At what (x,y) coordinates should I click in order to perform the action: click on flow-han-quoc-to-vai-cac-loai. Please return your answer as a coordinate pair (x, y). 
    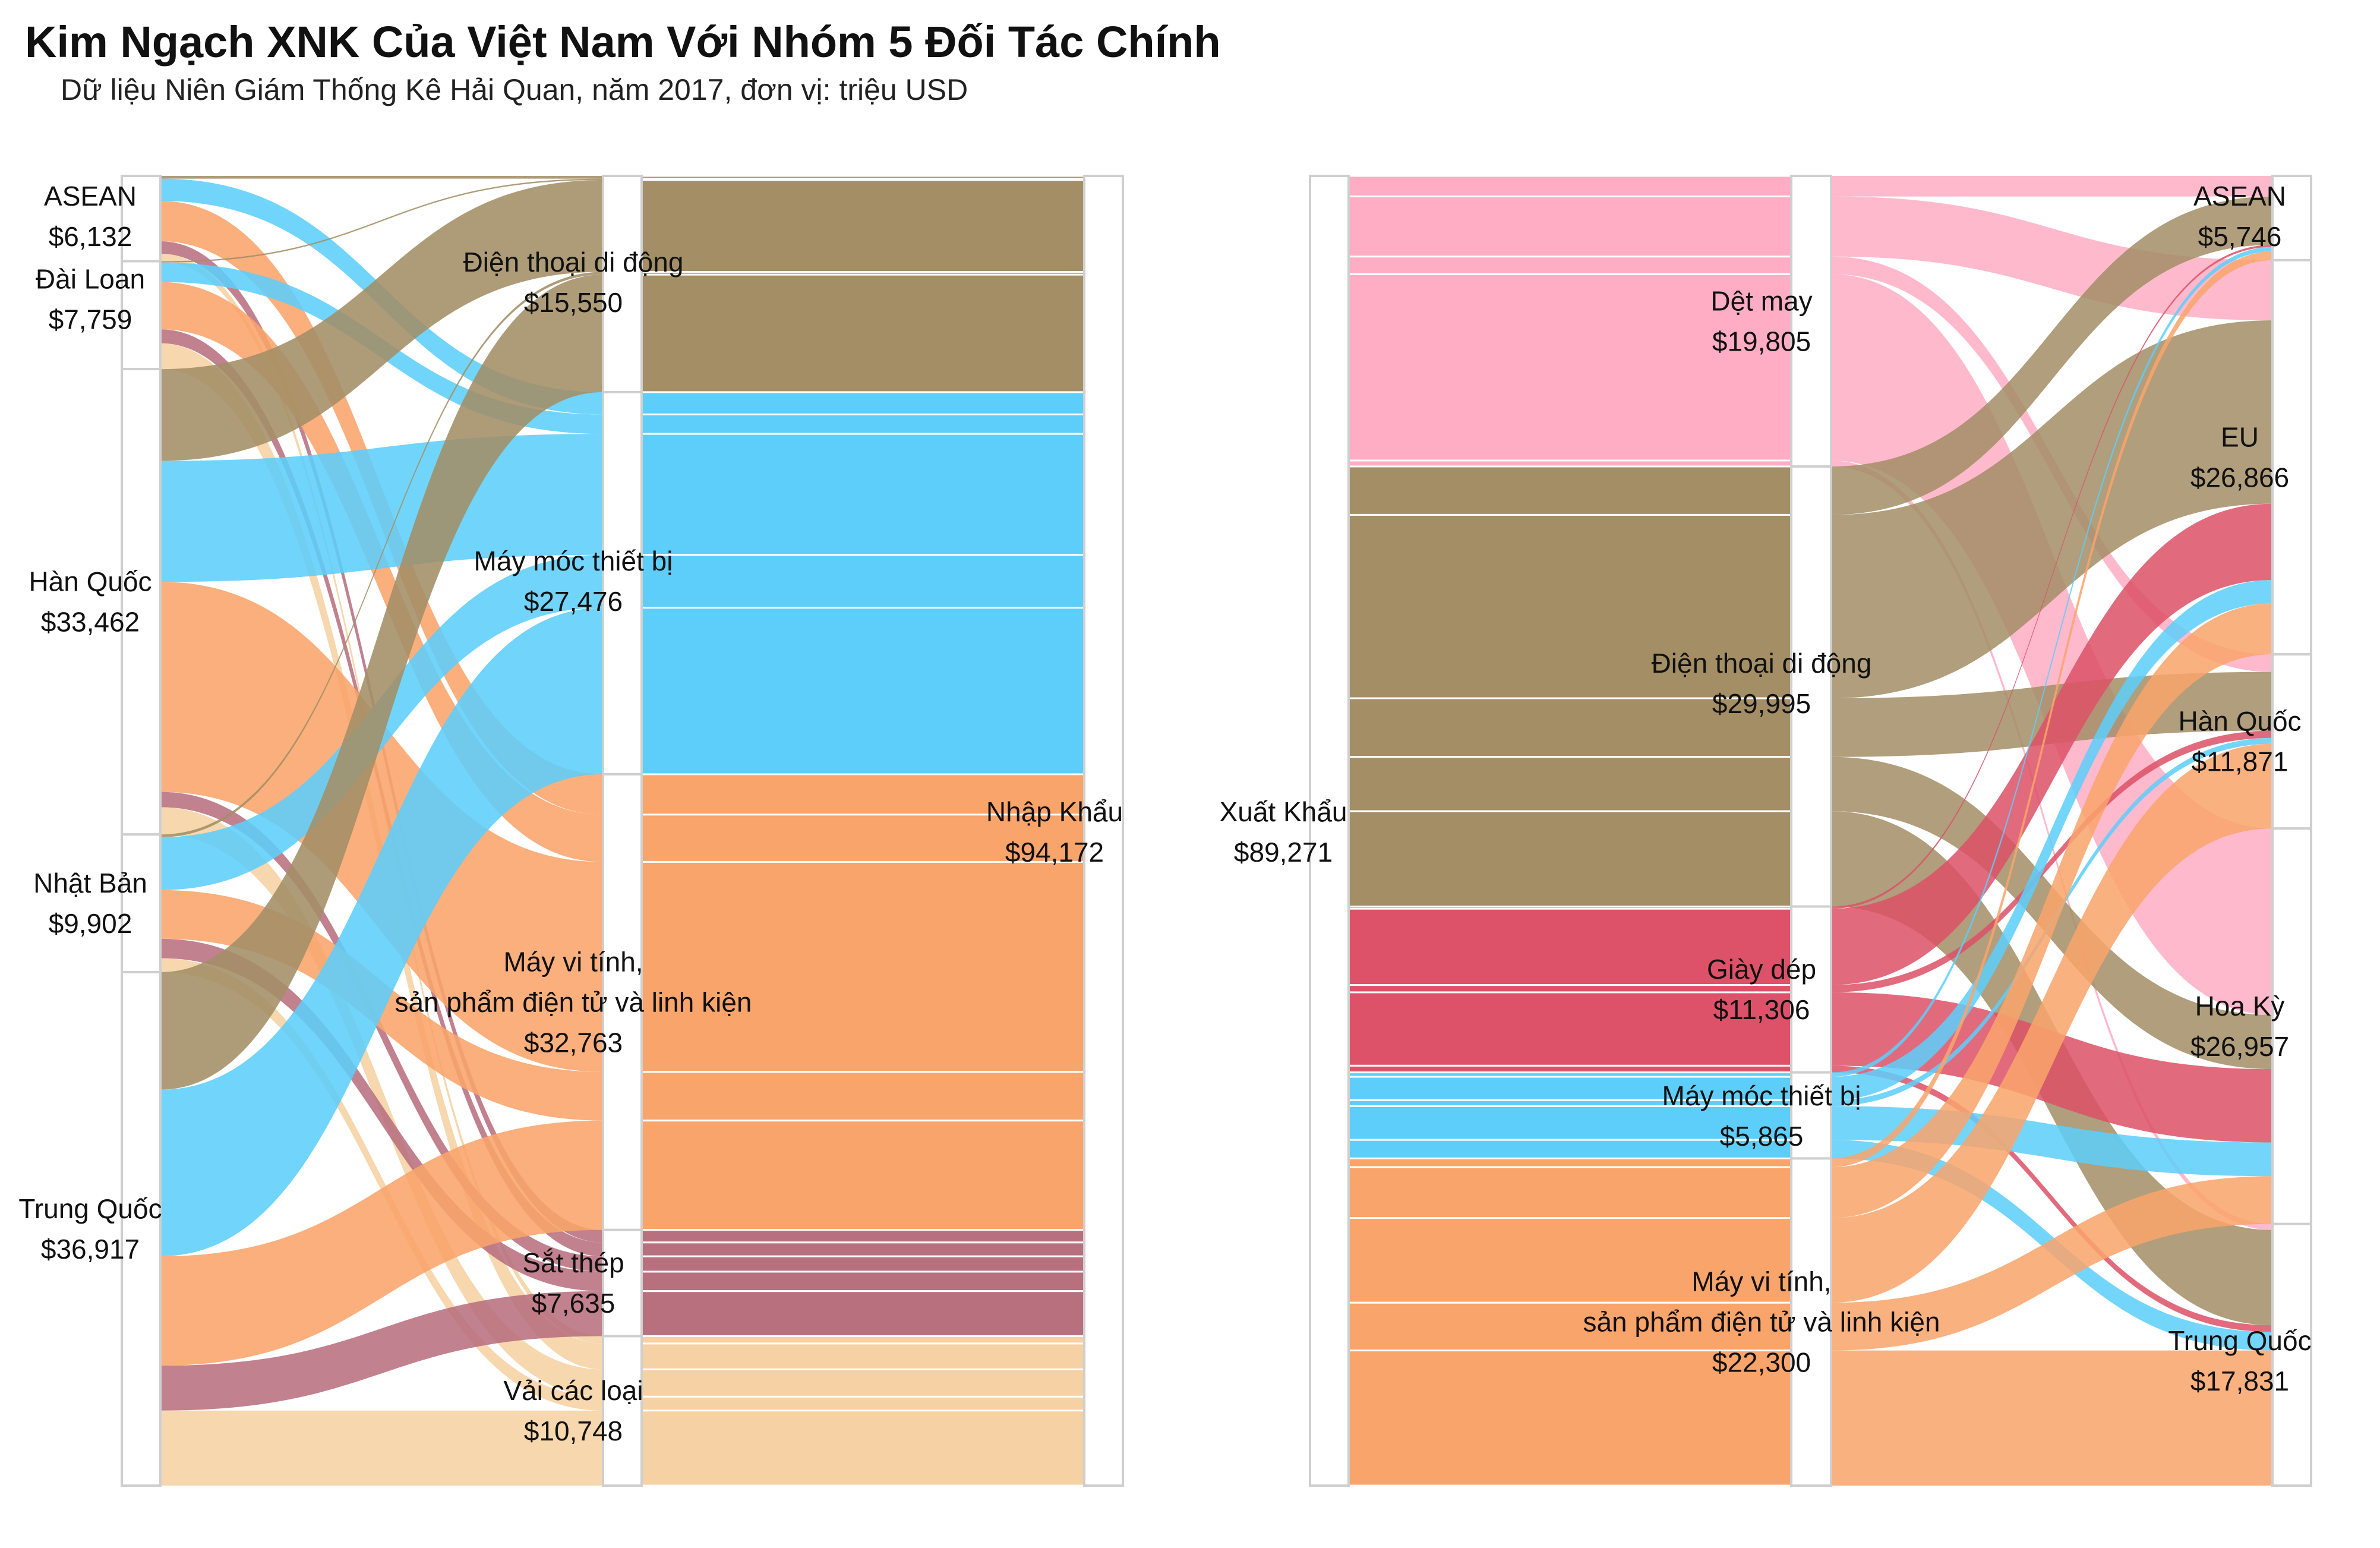
    Looking at the image, I should click on (381, 1102).